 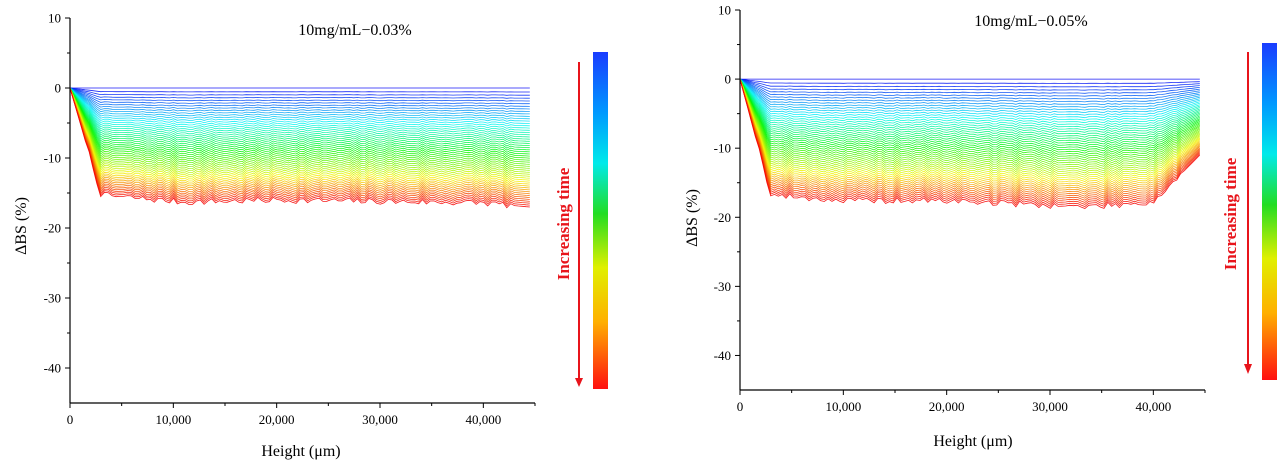 What do you see at coordinates (300, 451) in the screenshot?
I see `x-axis-title-1: Height (μm)` at bounding box center [300, 451].